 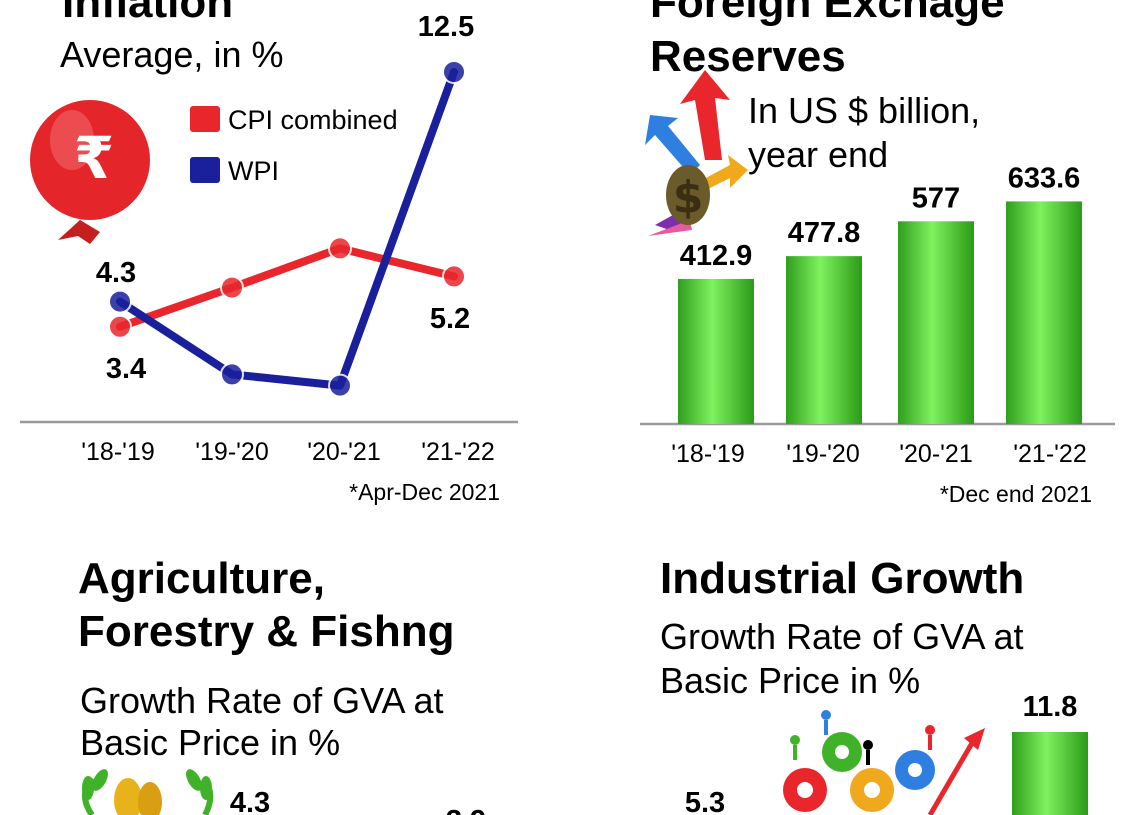 I want to click on legend-label-cpi: CPI combined, so click(x=313, y=120).